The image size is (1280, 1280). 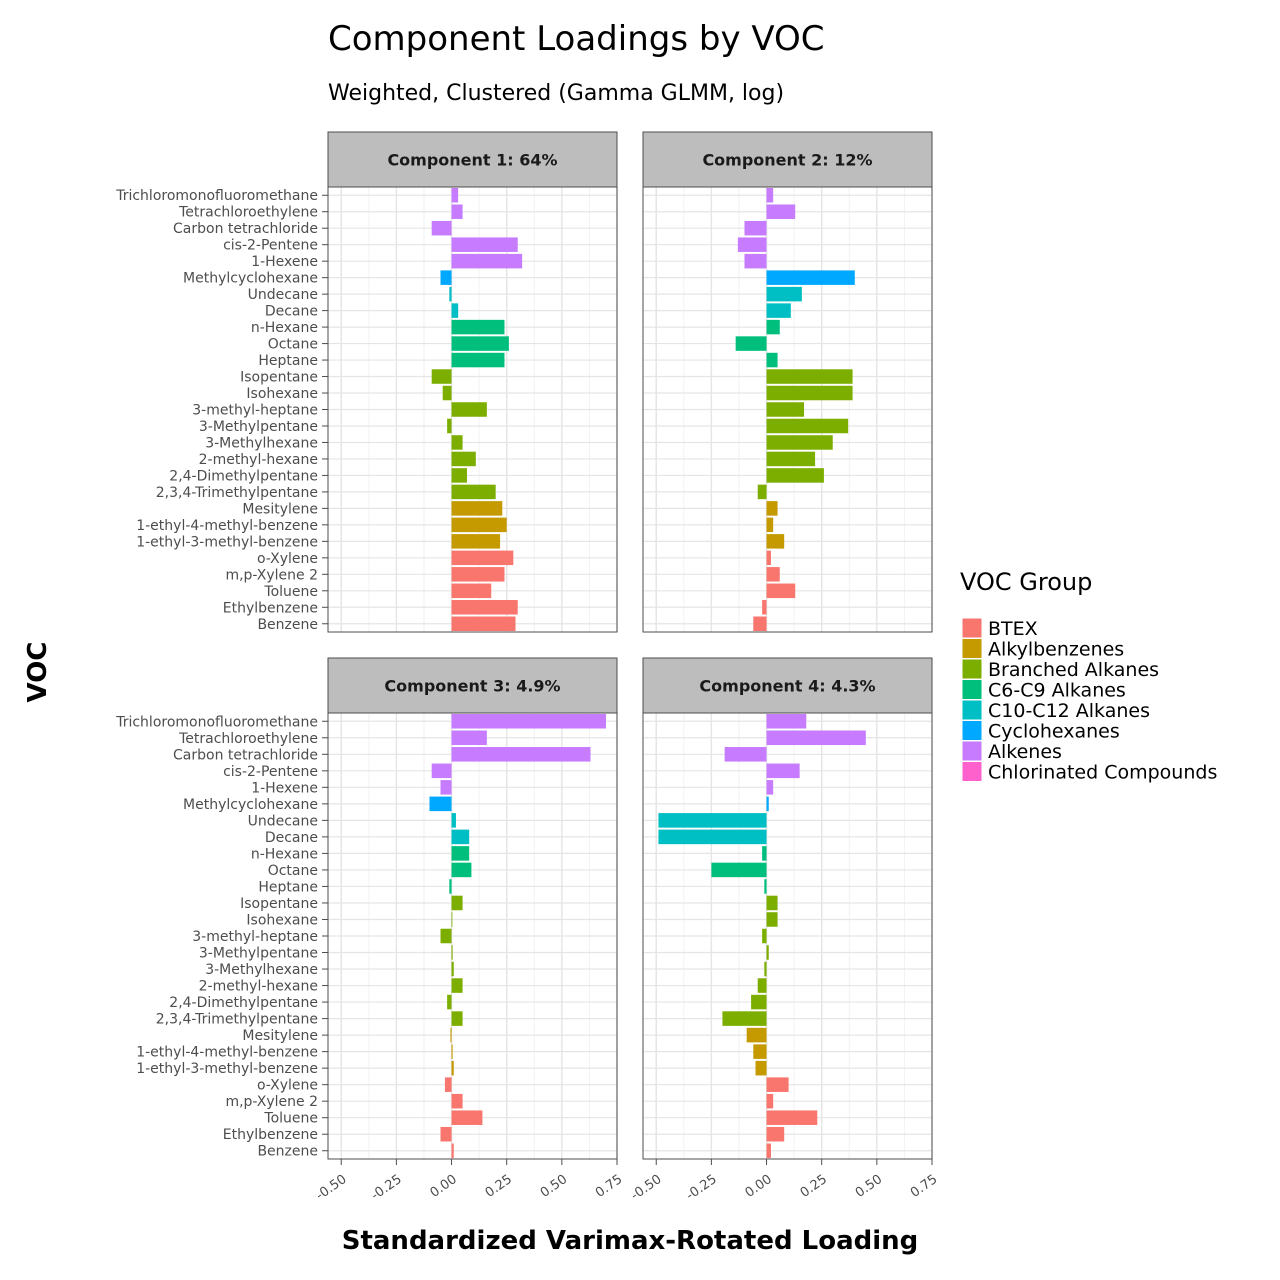 What do you see at coordinates (258, 954) in the screenshot?
I see `y-tick-label: 3-Methylpentane` at bounding box center [258, 954].